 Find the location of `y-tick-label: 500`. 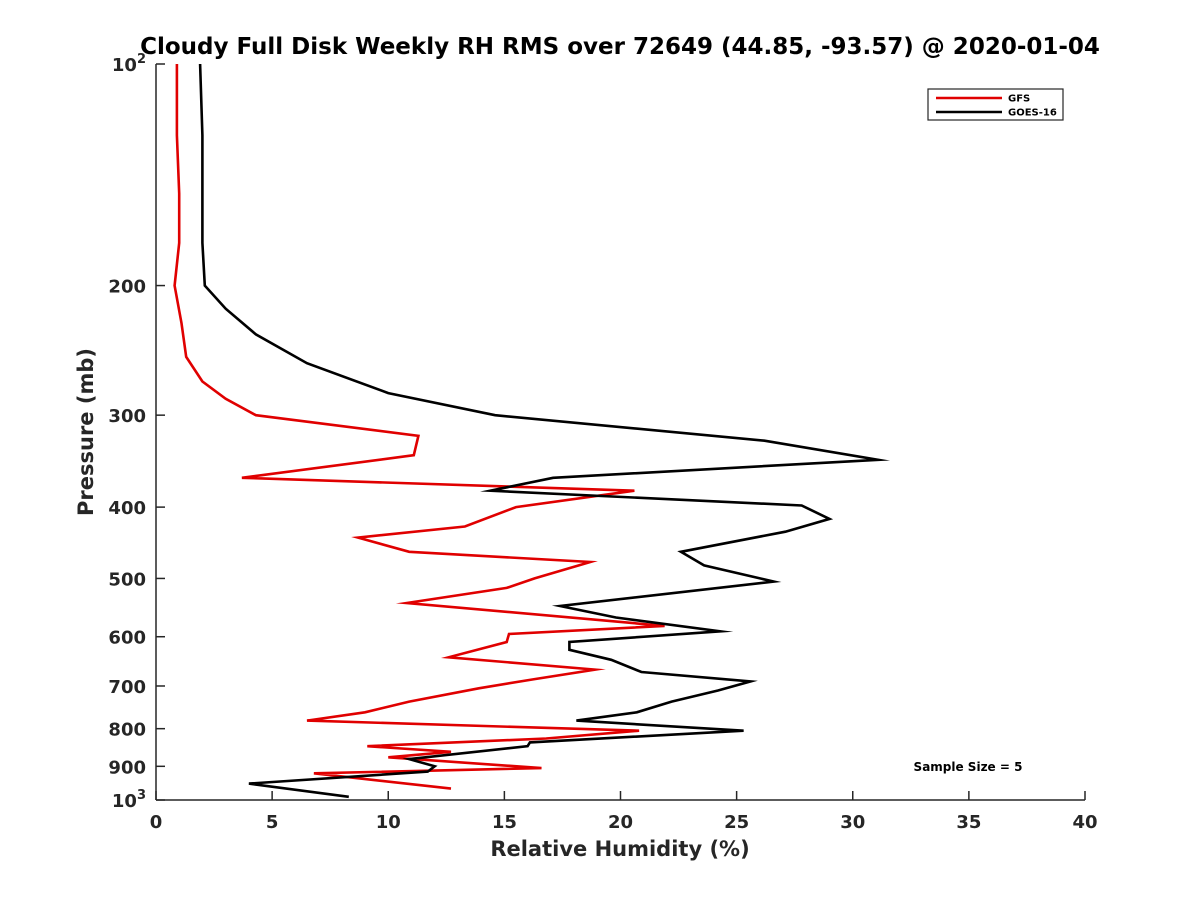

y-tick-label: 500 is located at coordinates (127, 579).